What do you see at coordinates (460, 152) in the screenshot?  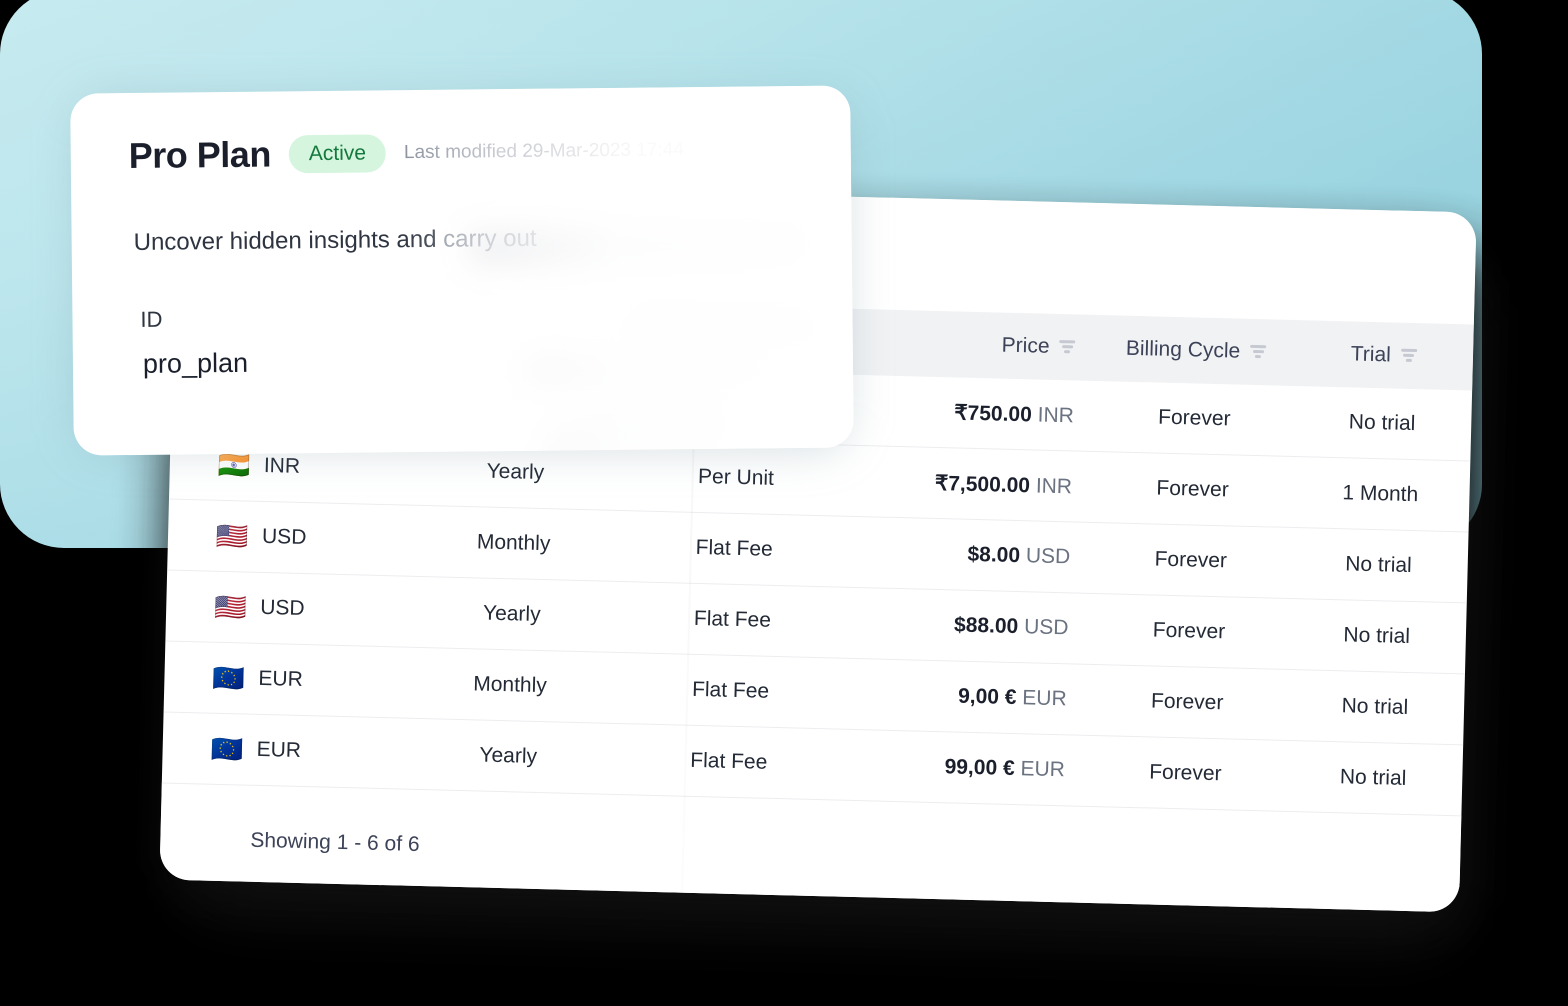 I see `last-modified-label: Last modified` at bounding box center [460, 152].